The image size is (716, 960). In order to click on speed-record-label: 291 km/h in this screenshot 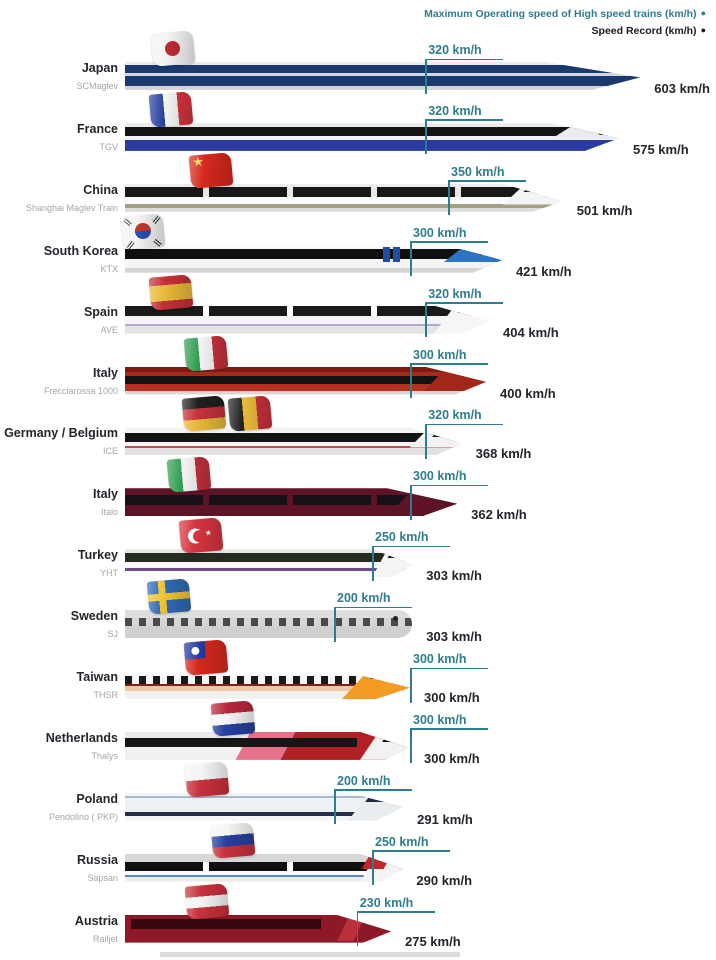, I will do `click(445, 819)`.